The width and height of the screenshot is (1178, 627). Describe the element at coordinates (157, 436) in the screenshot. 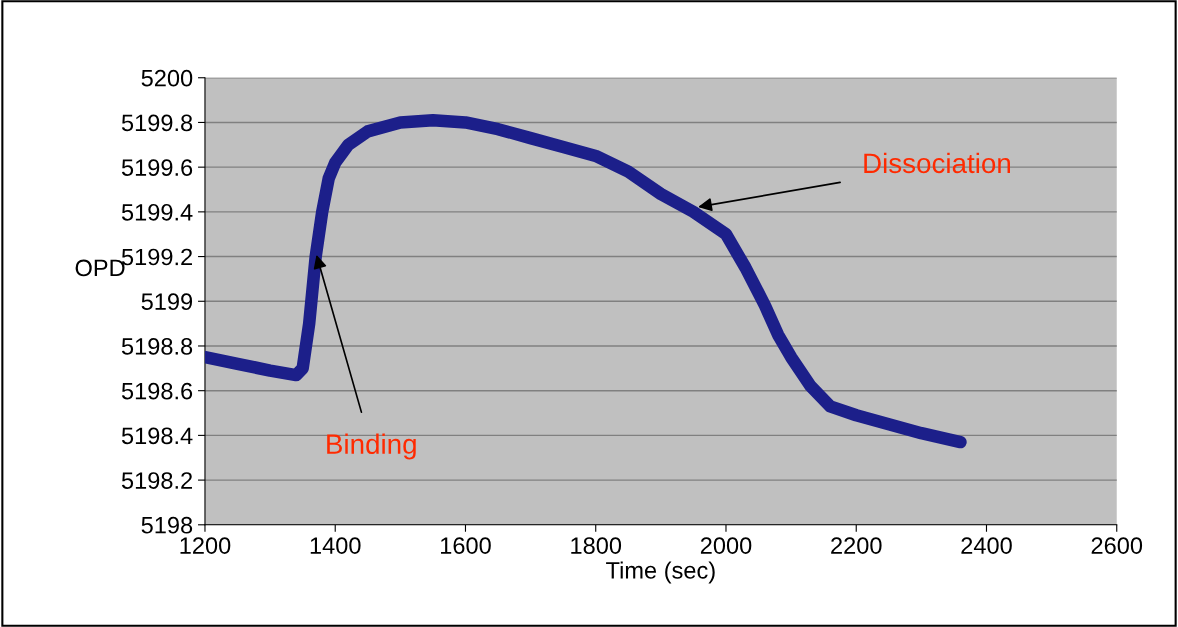

I see `y-tick-label: 5198.4` at that location.